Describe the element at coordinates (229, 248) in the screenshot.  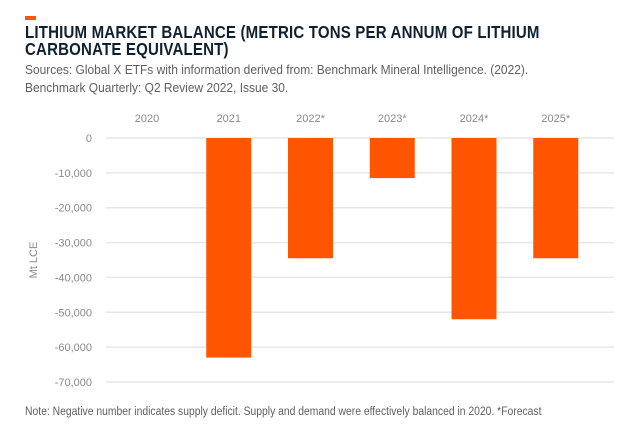
I see `bar-2021` at that location.